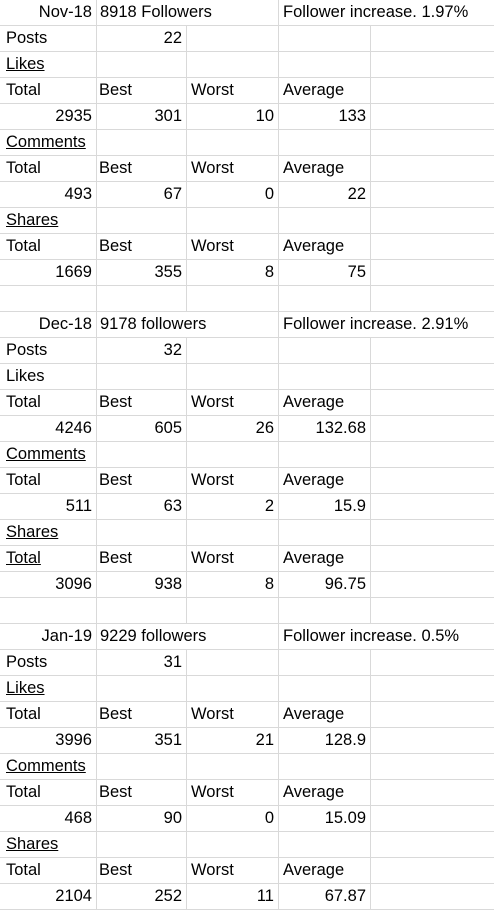 This screenshot has width=494, height=918. I want to click on row-comments-values: 511 63 2 15.9, so click(247, 507).